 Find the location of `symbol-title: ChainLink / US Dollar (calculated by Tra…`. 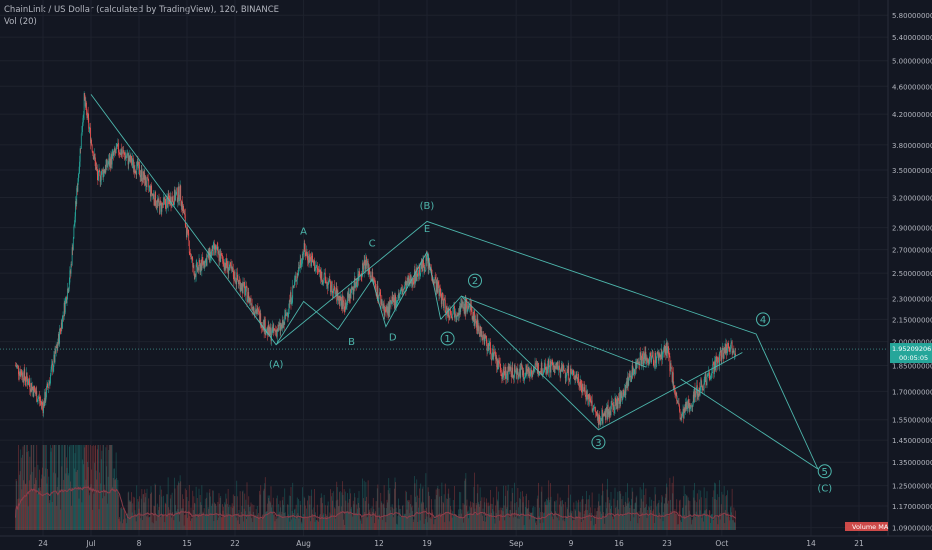

symbol-title: ChainLink / US Dollar (calculated by Tra… is located at coordinates (142, 10).